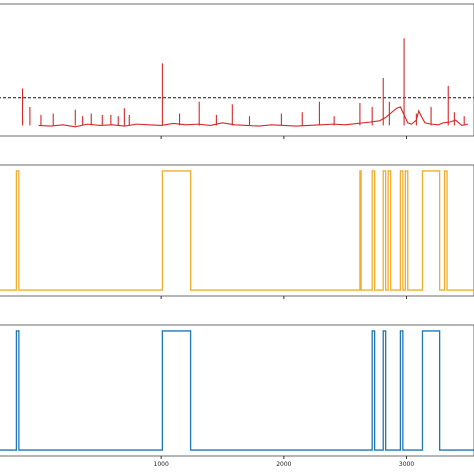  I want to click on x-tick-label-1000: 1000, so click(161, 464).